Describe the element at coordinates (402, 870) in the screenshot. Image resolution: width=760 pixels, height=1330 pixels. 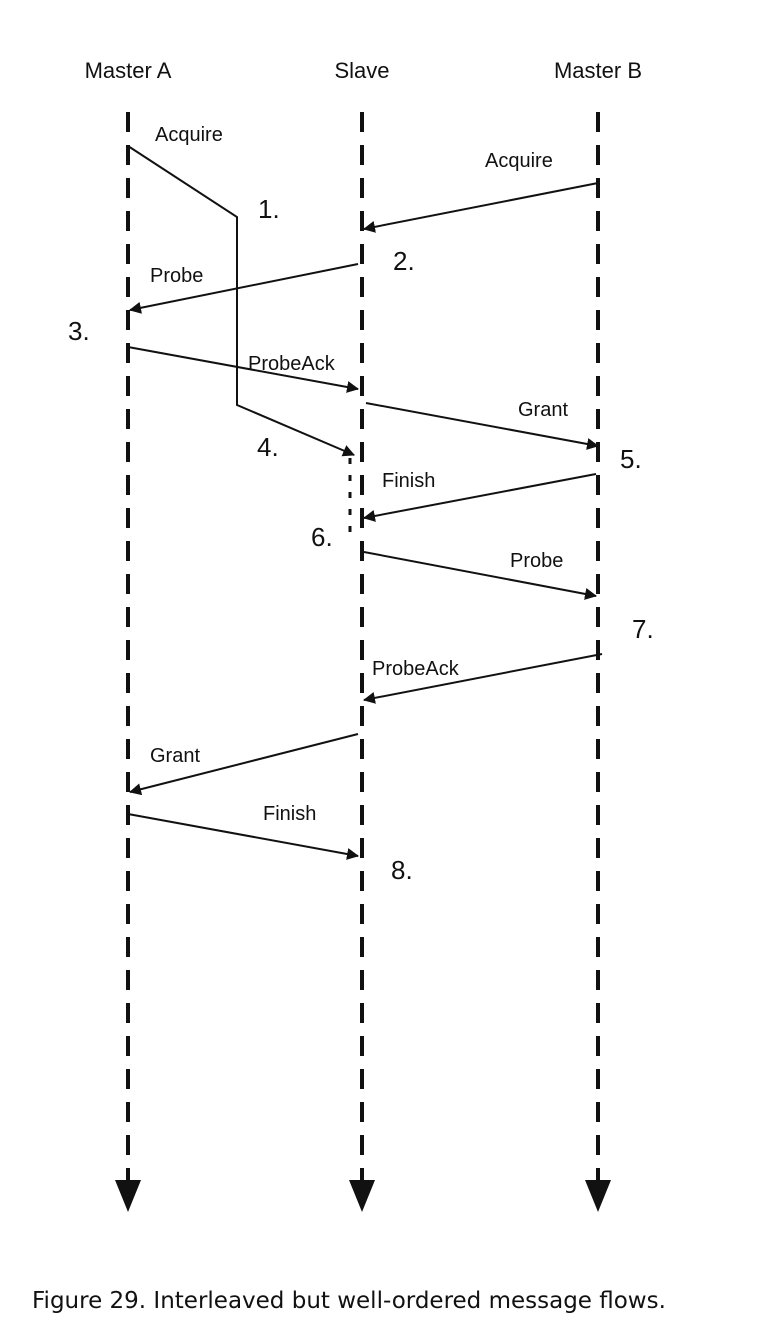
I see `step-label-8: 8.` at that location.